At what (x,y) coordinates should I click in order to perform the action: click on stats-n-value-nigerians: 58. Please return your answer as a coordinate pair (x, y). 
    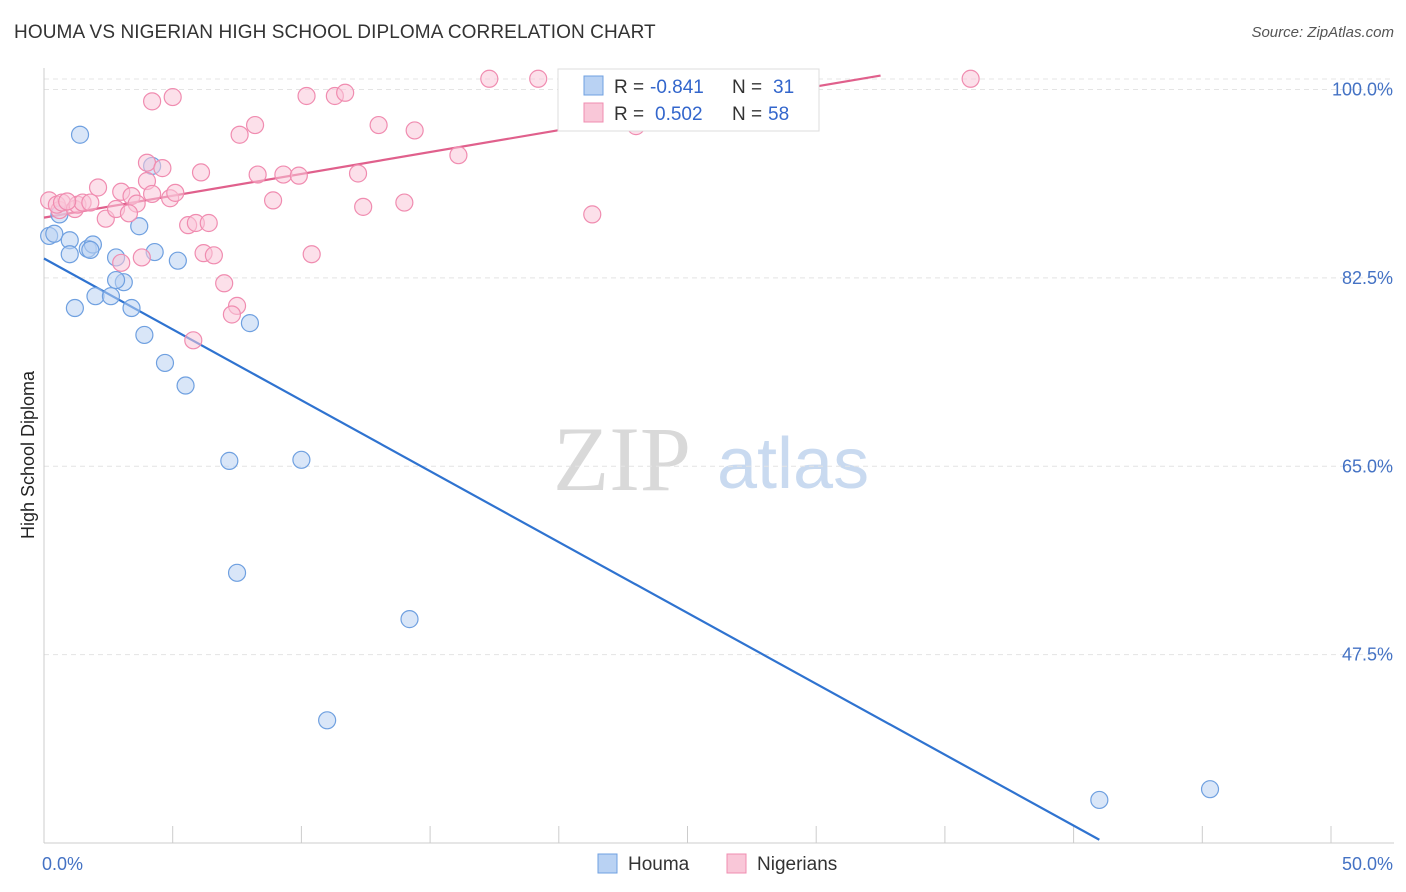
    Looking at the image, I should click on (778, 114).